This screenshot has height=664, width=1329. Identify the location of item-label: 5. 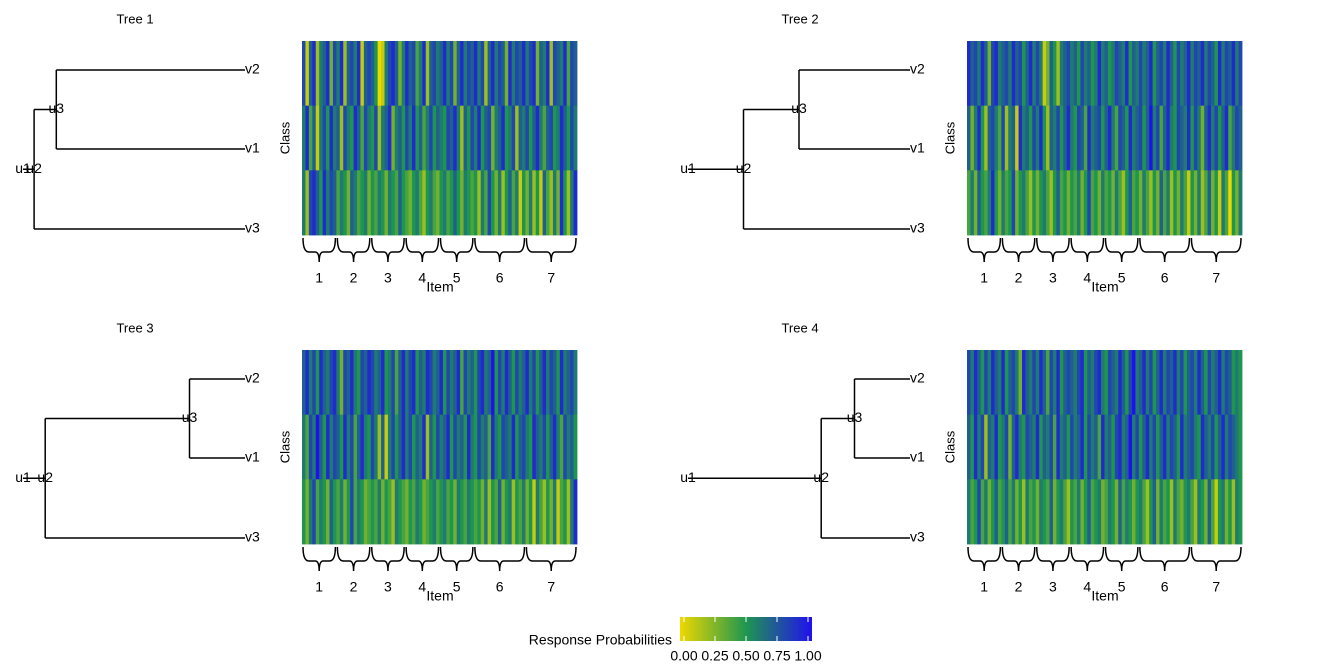
(457, 587).